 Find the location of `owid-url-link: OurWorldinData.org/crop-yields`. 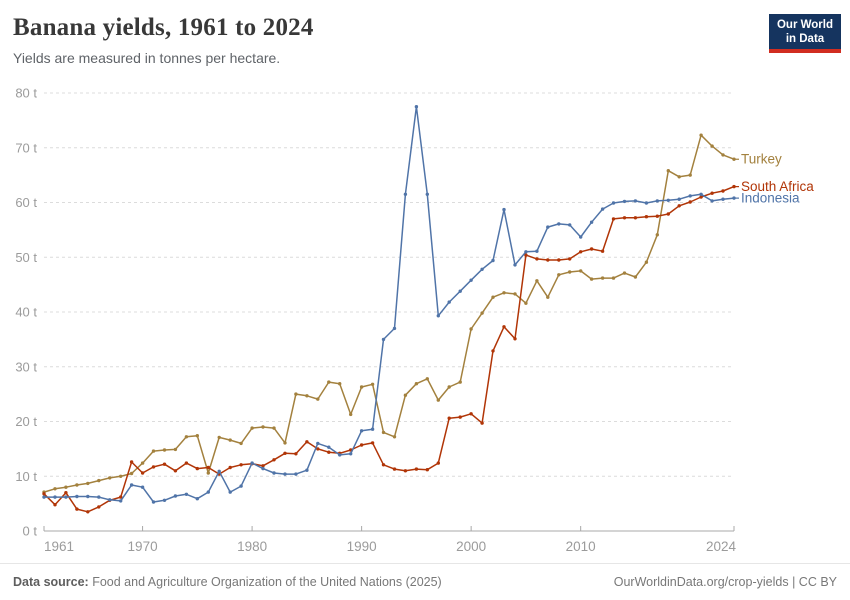

owid-url-link: OurWorldinData.org/crop-yields is located at coordinates (701, 582).